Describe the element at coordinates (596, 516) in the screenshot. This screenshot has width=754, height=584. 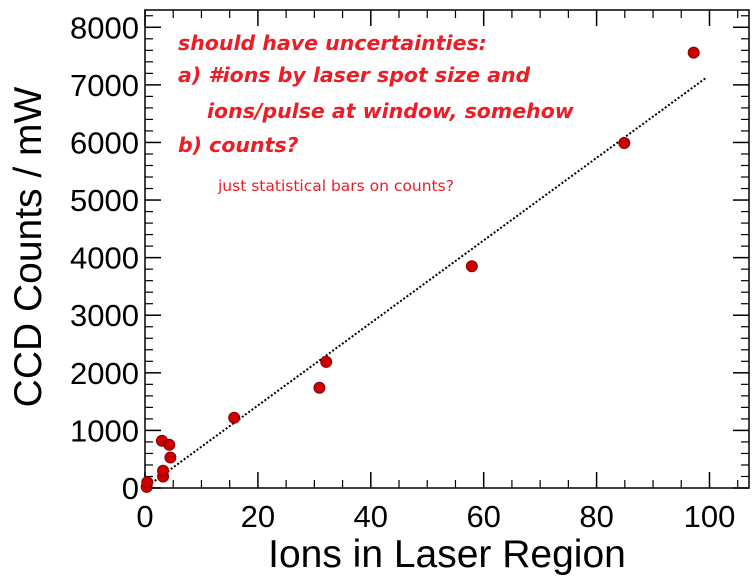
I see `x-tick-label: 80` at that location.